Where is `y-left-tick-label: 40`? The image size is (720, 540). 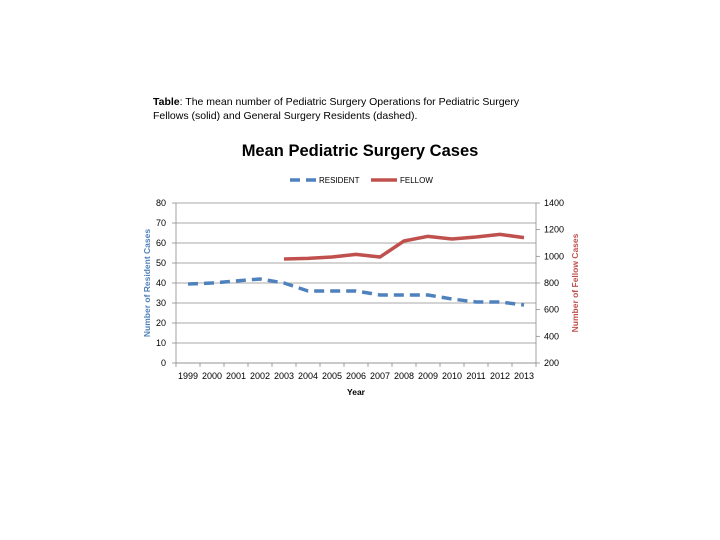 y-left-tick-label: 40 is located at coordinates (161, 283).